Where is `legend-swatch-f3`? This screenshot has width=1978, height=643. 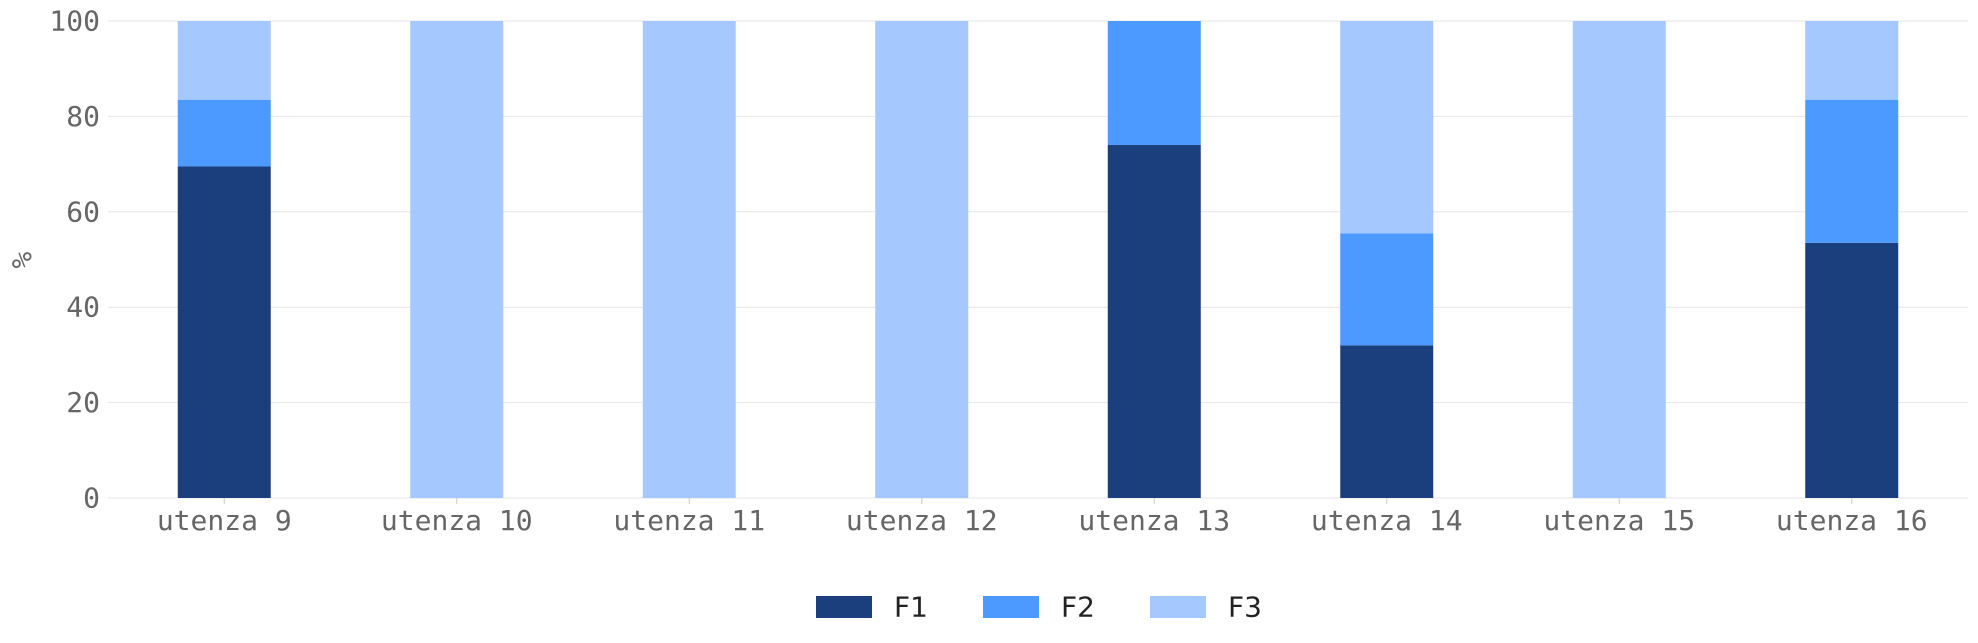
legend-swatch-f3 is located at coordinates (1178, 607).